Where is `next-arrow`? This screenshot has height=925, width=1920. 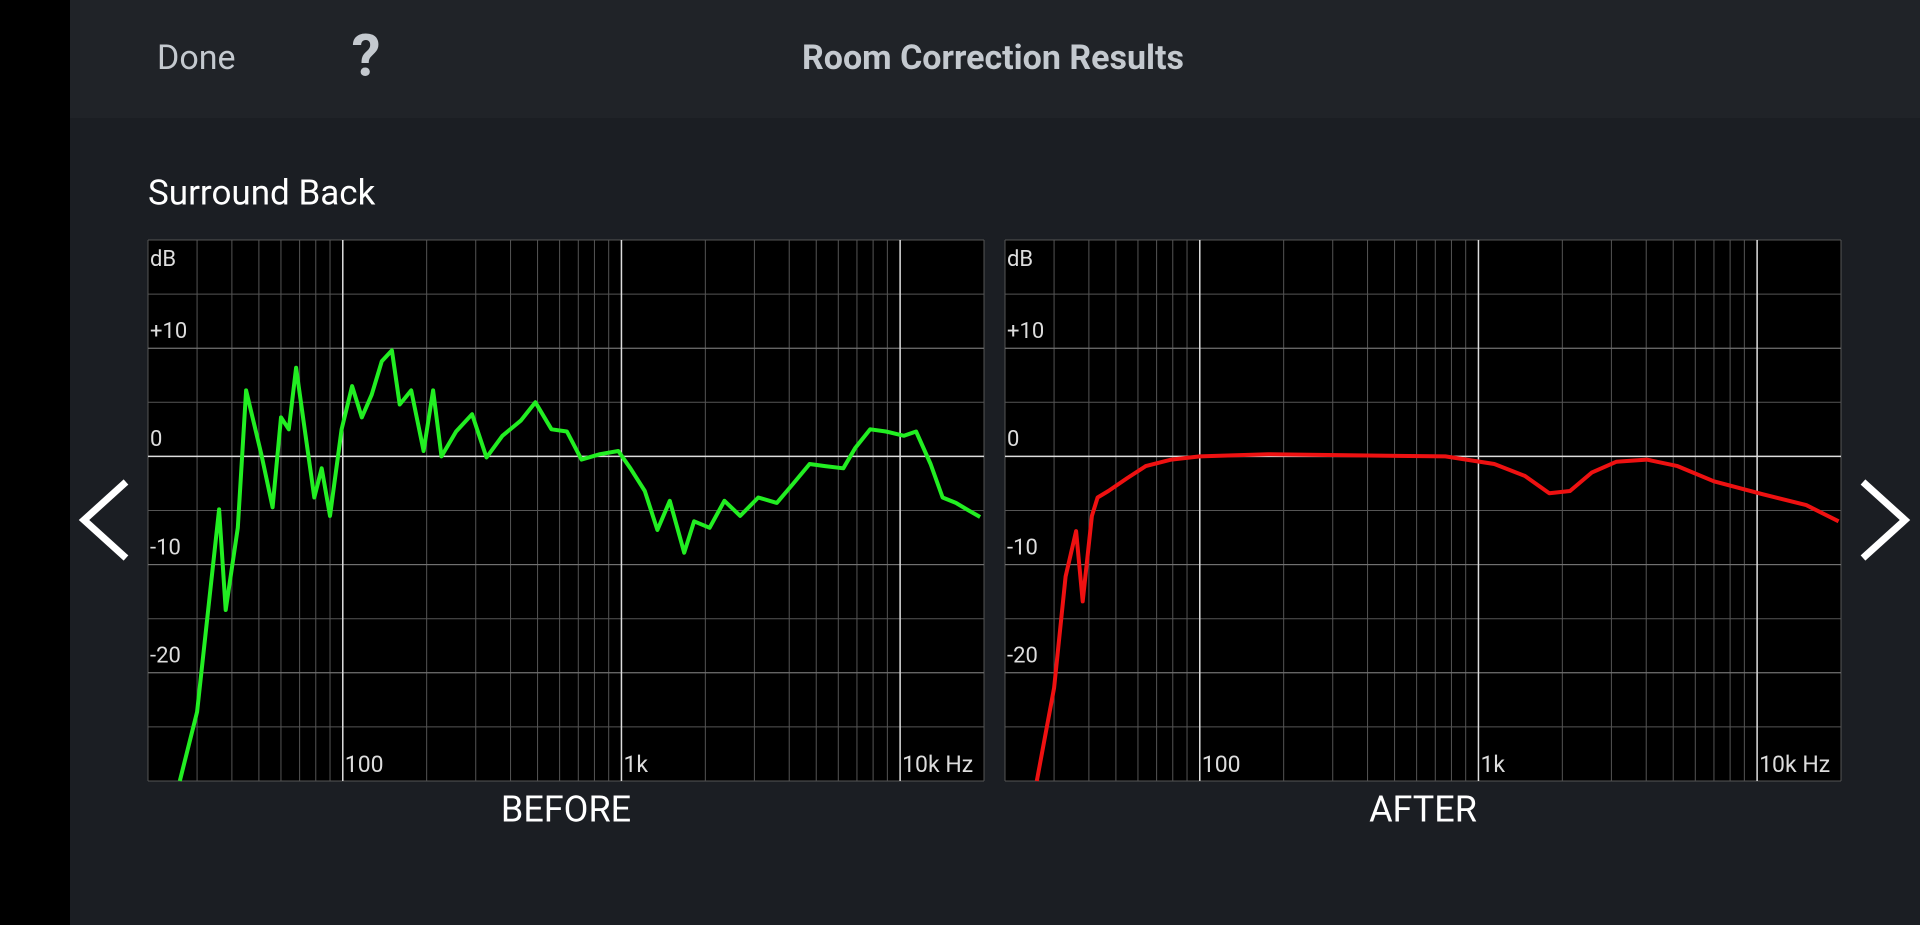 next-arrow is located at coordinates (1885, 520).